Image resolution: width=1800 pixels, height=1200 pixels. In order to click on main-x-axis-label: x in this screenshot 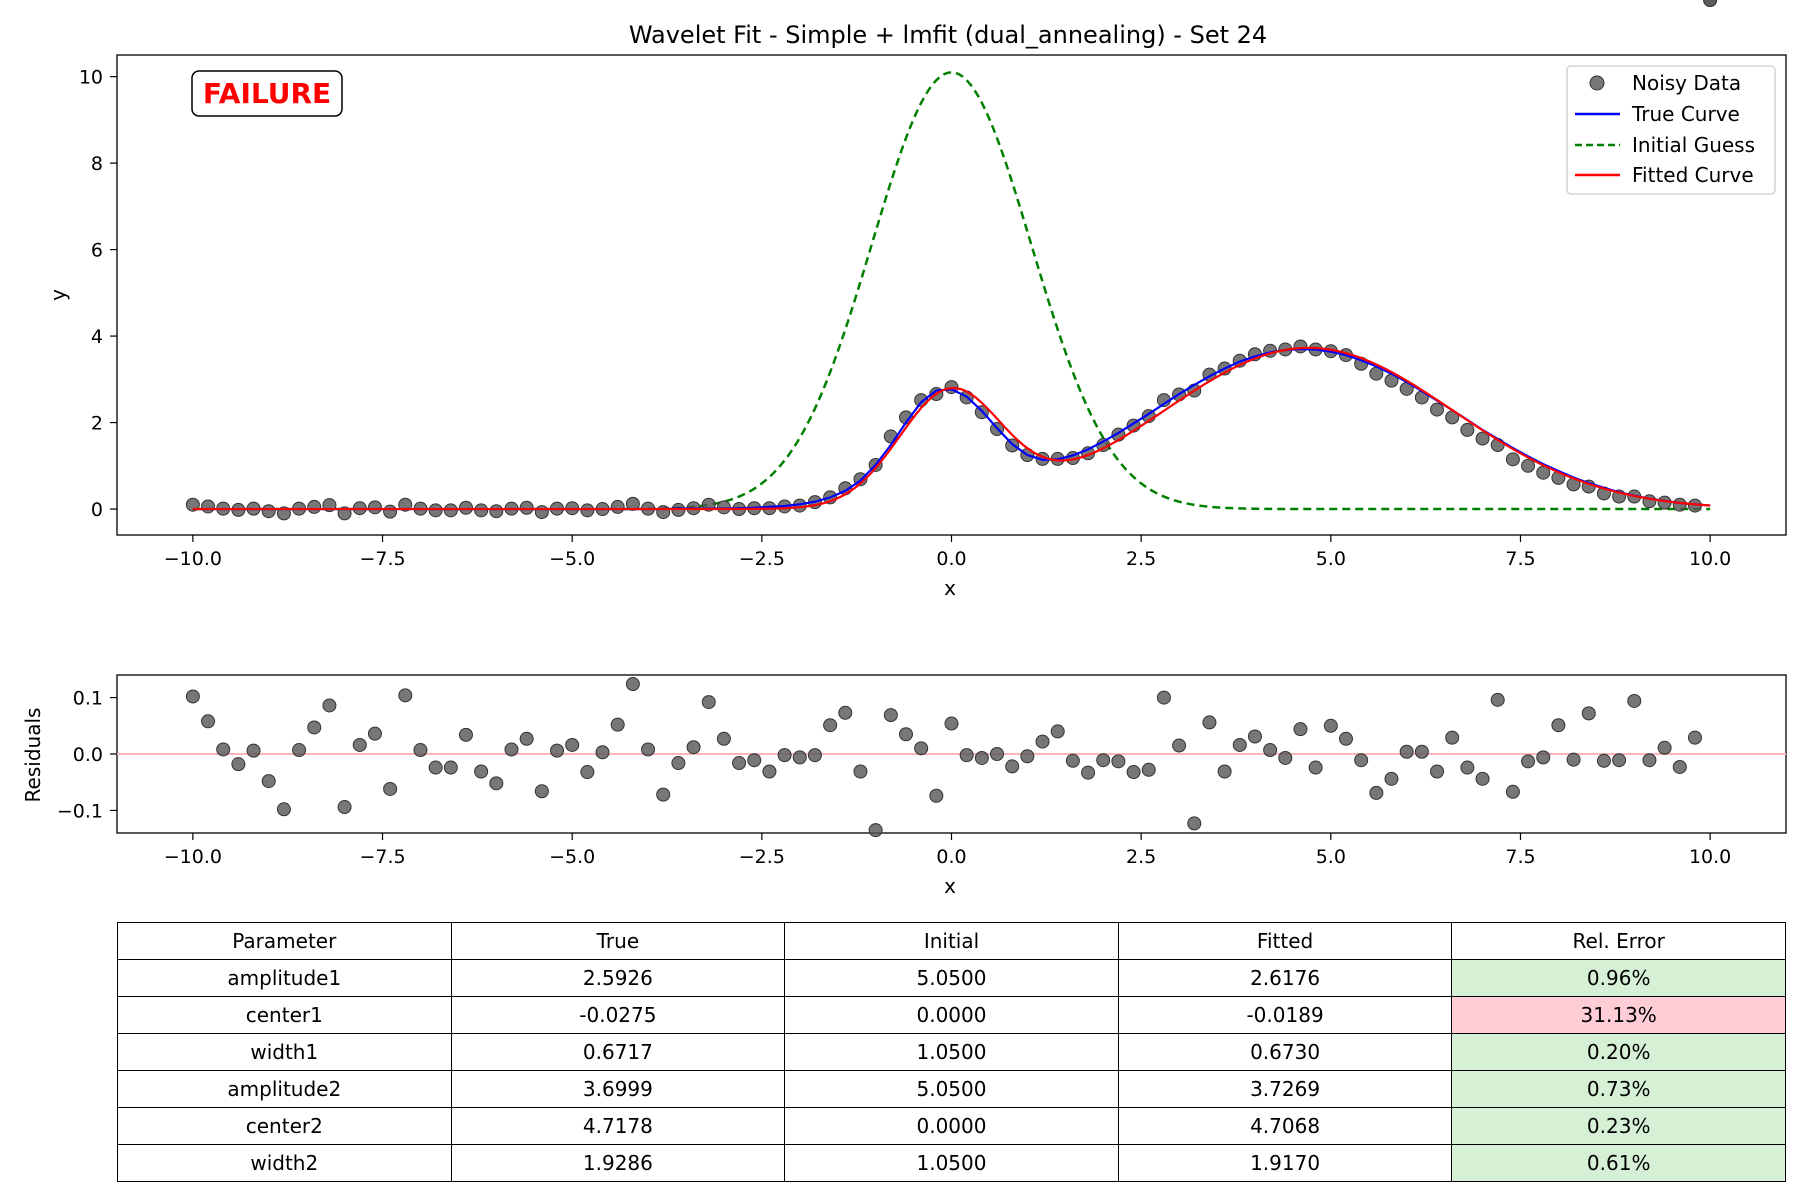, I will do `click(950, 588)`.